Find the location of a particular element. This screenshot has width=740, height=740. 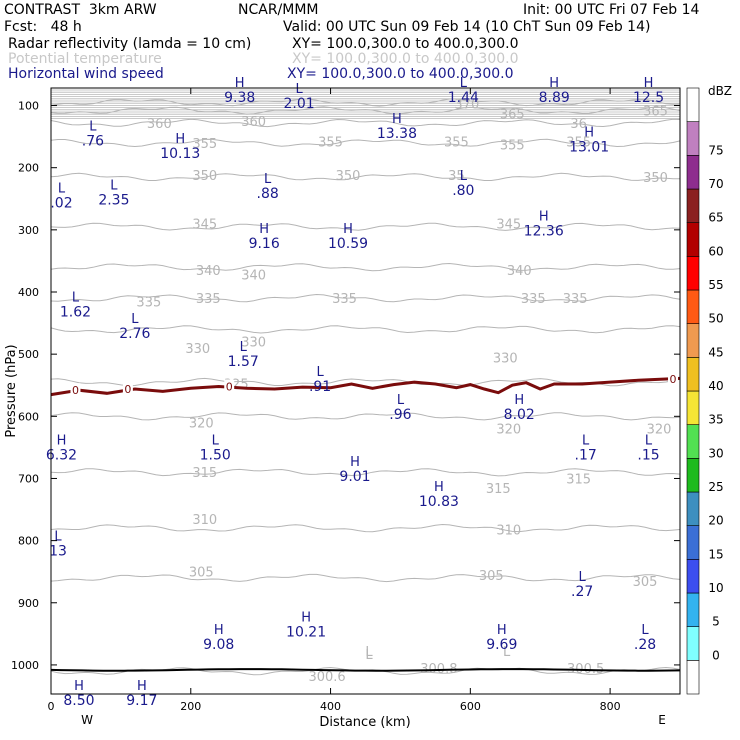

wind-extremum: L.02 is located at coordinates (61, 197).